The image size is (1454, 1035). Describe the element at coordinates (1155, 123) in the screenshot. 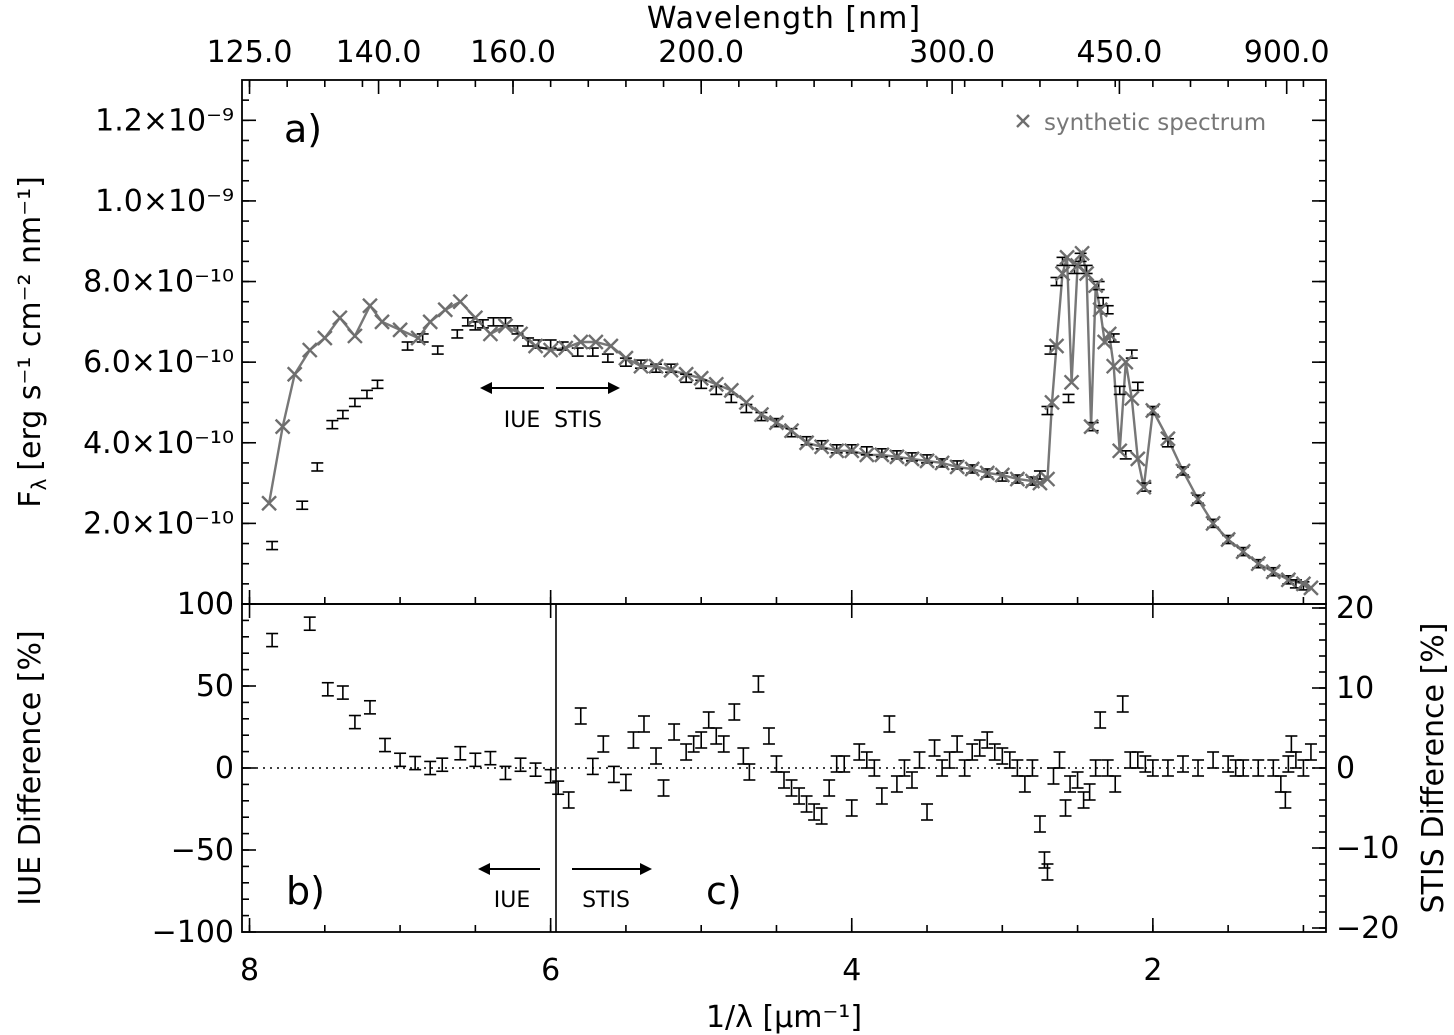

I see `legend-label: synthetic spectrum` at that location.